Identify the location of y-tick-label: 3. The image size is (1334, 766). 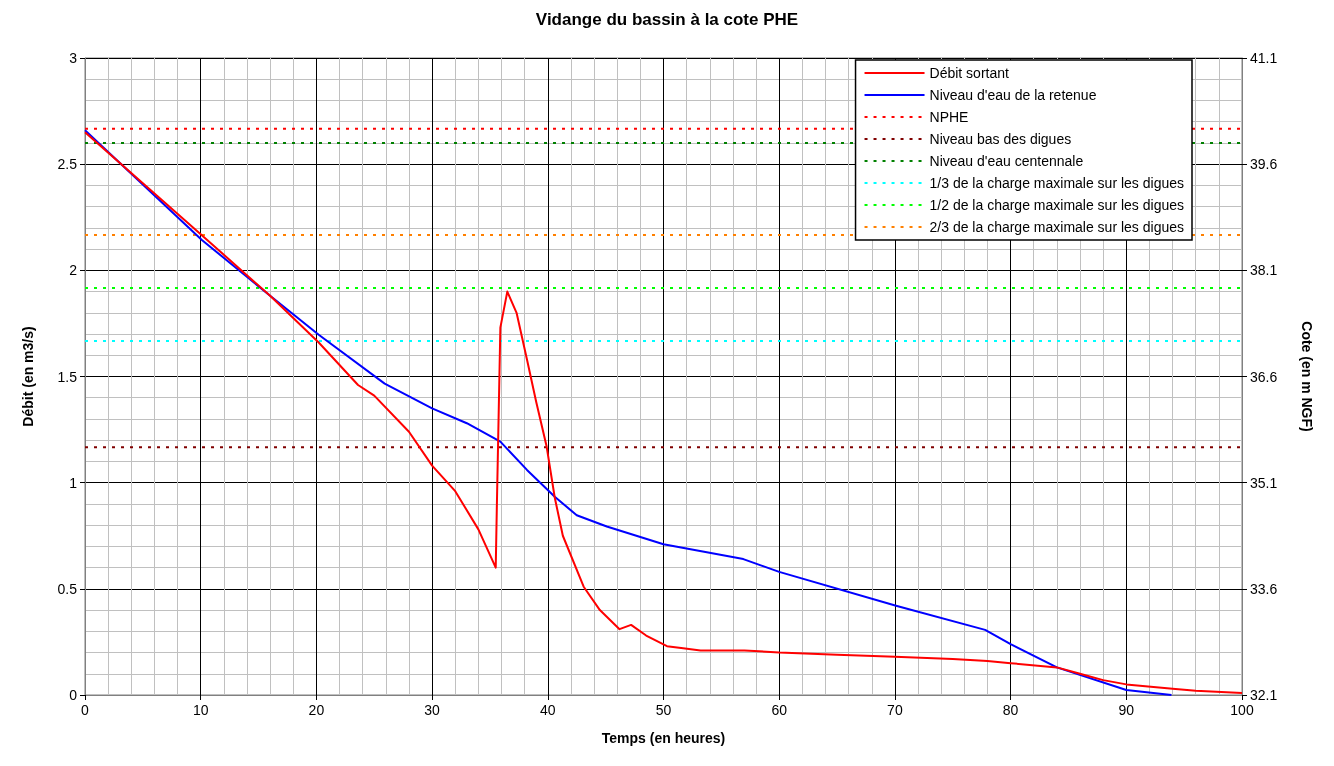
(73, 58).